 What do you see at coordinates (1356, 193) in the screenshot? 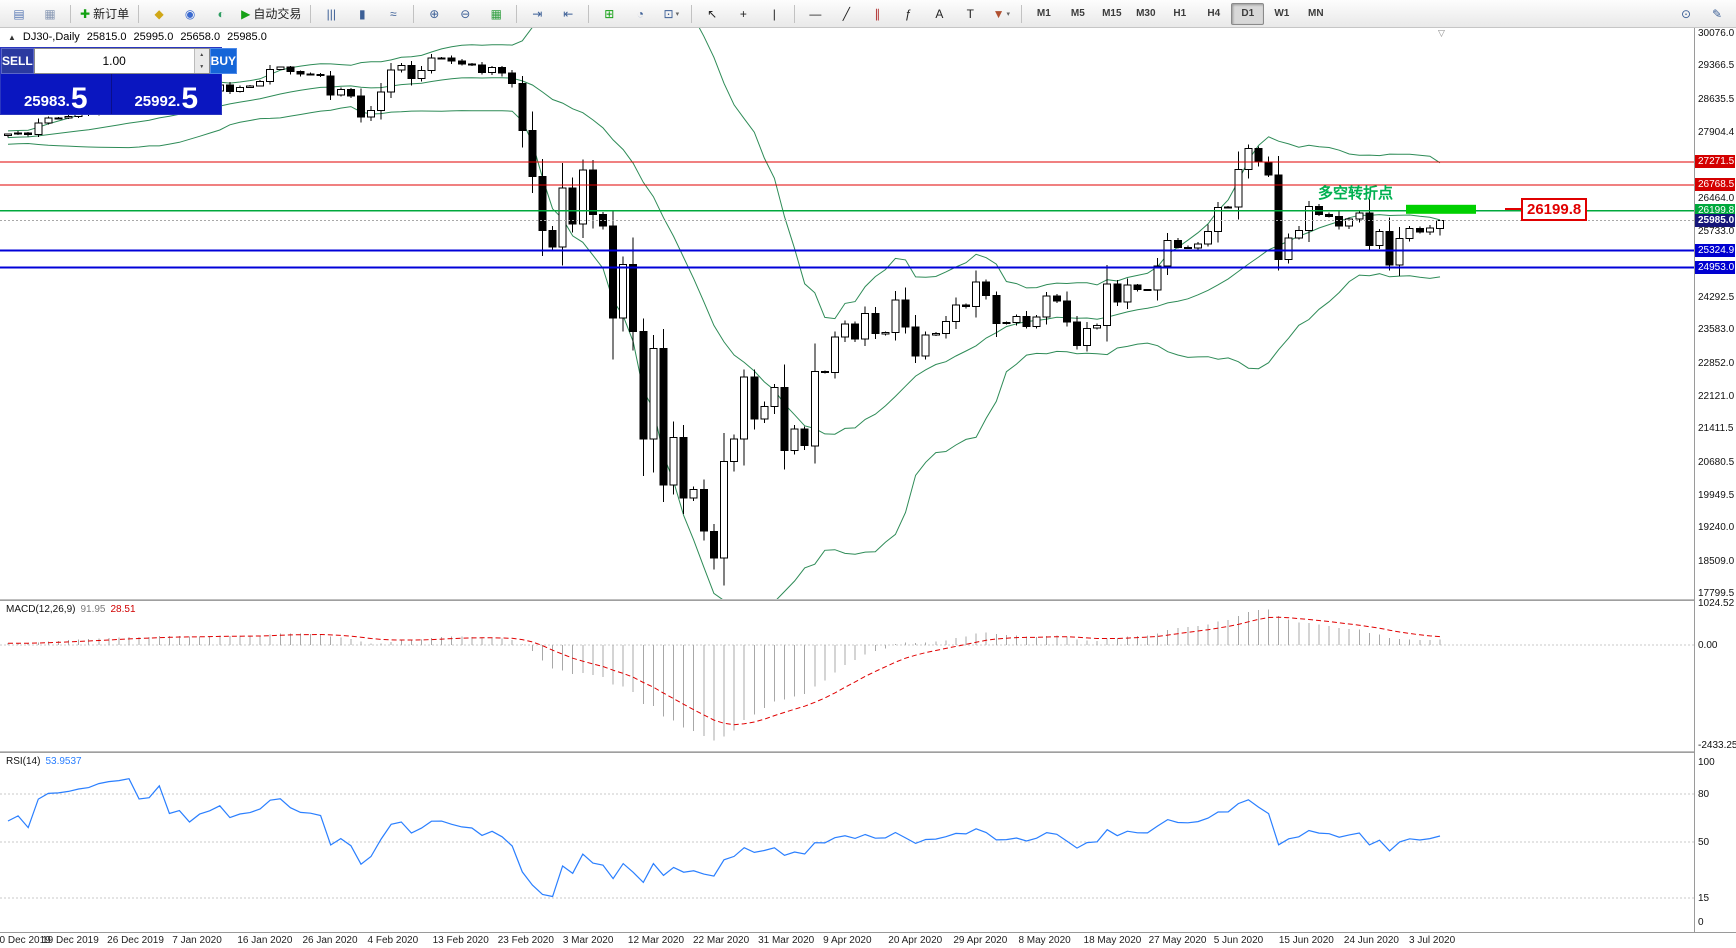
I see `pivot-annotation-text: 多空转折点` at bounding box center [1356, 193].